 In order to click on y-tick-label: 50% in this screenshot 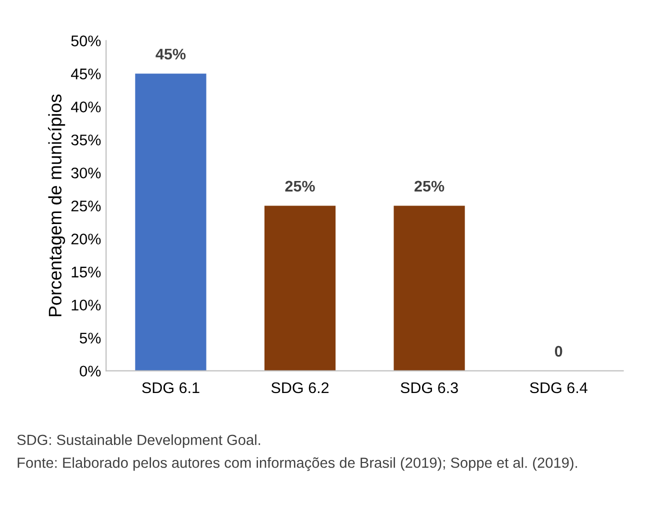, I will do `click(86, 41)`.